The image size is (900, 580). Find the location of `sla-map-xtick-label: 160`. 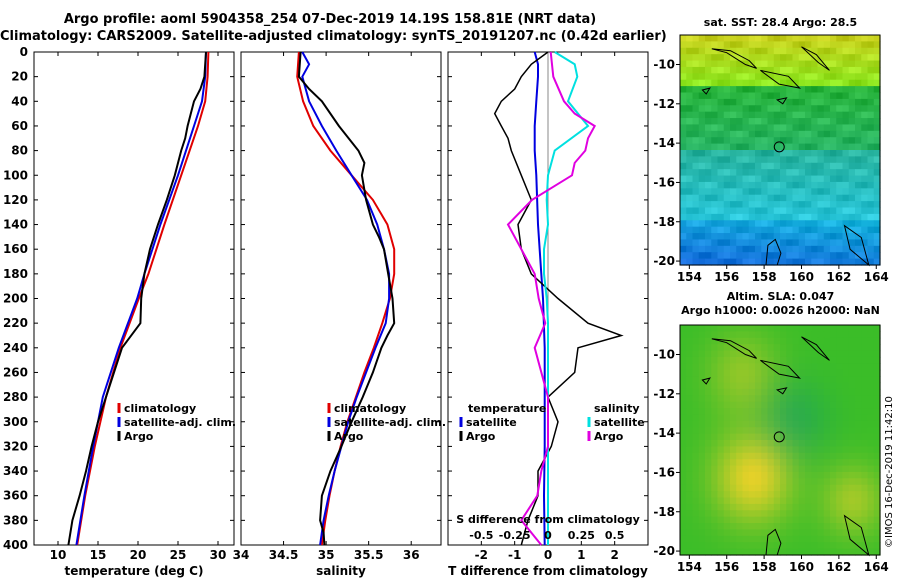

sla-map-xtick-label: 160 is located at coordinates (801, 567).